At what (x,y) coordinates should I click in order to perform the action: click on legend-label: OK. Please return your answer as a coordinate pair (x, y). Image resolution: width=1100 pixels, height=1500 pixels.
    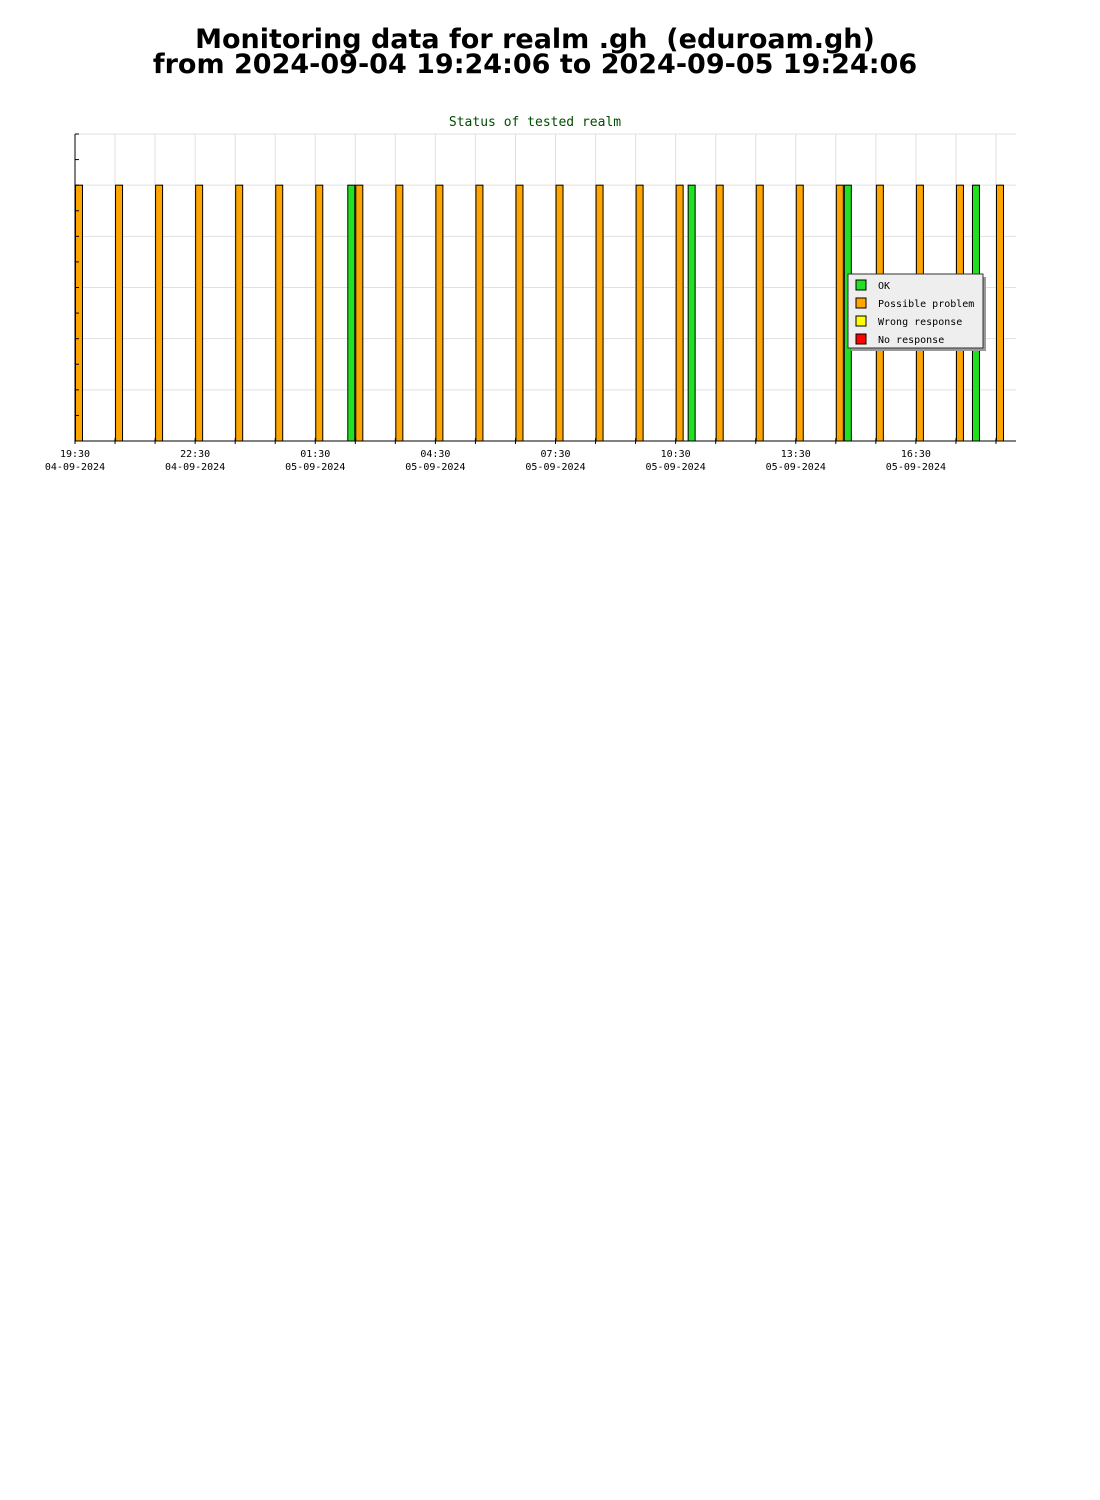
    Looking at the image, I should click on (884, 286).